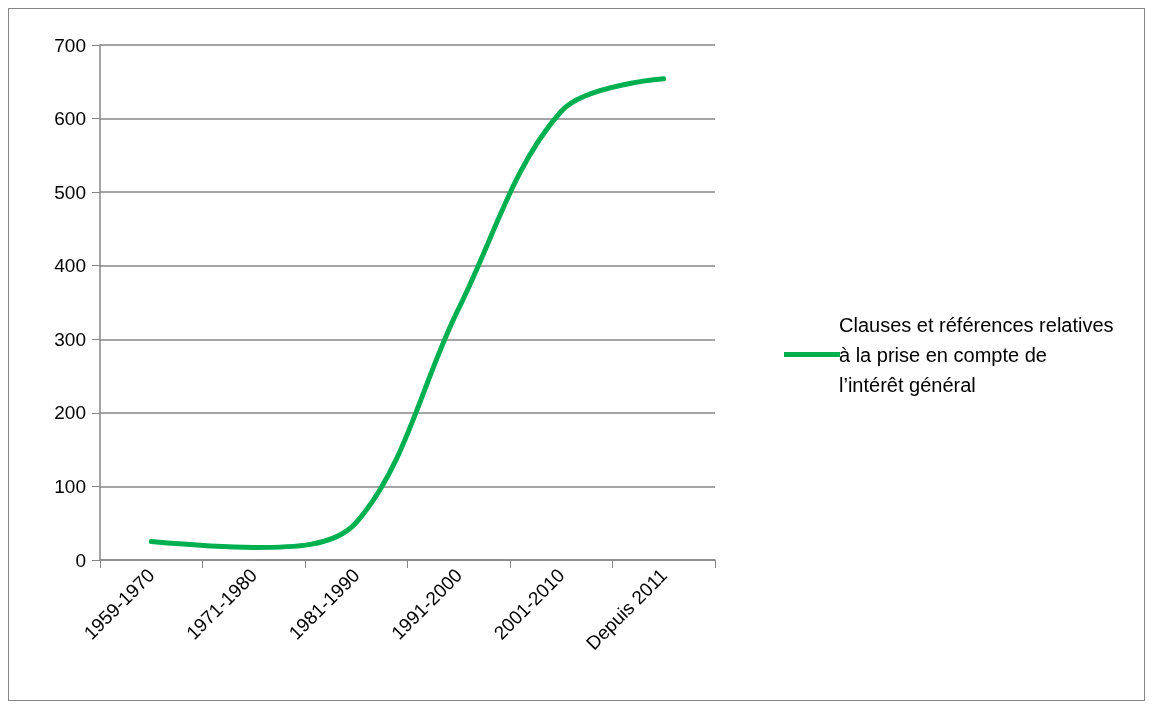  I want to click on y-tick-label: 100, so click(70, 486).